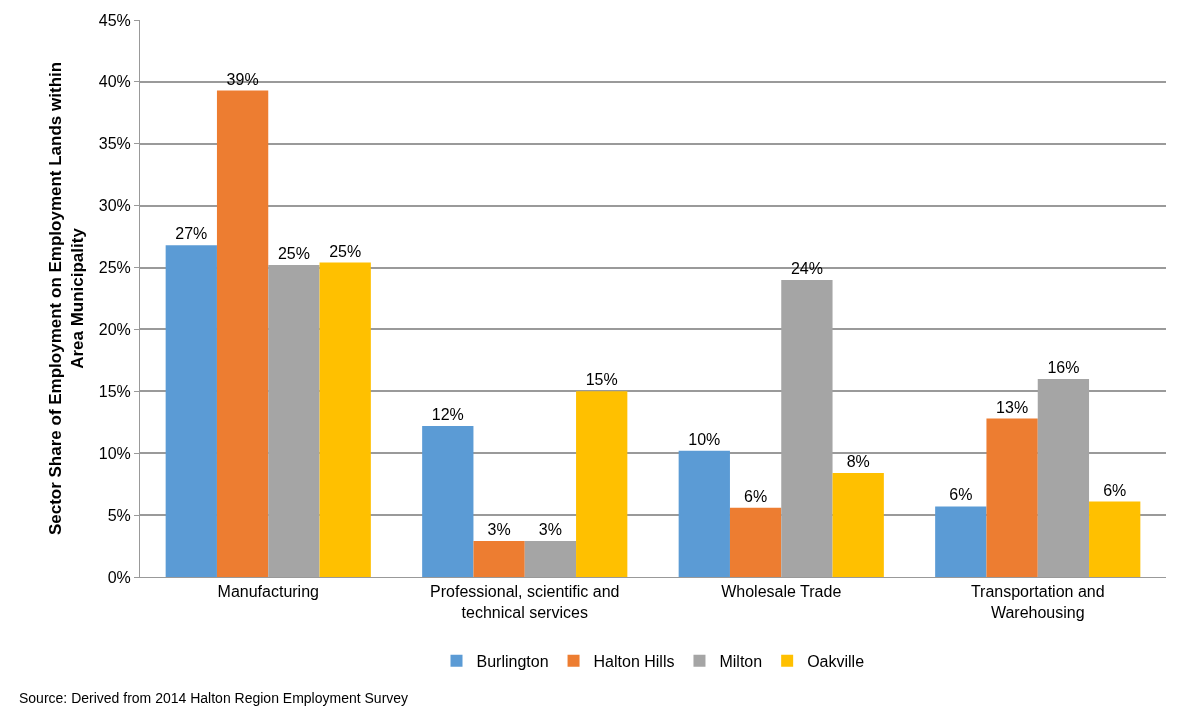  What do you see at coordinates (114, 82) in the screenshot?
I see `y-tick-label: 40%` at bounding box center [114, 82].